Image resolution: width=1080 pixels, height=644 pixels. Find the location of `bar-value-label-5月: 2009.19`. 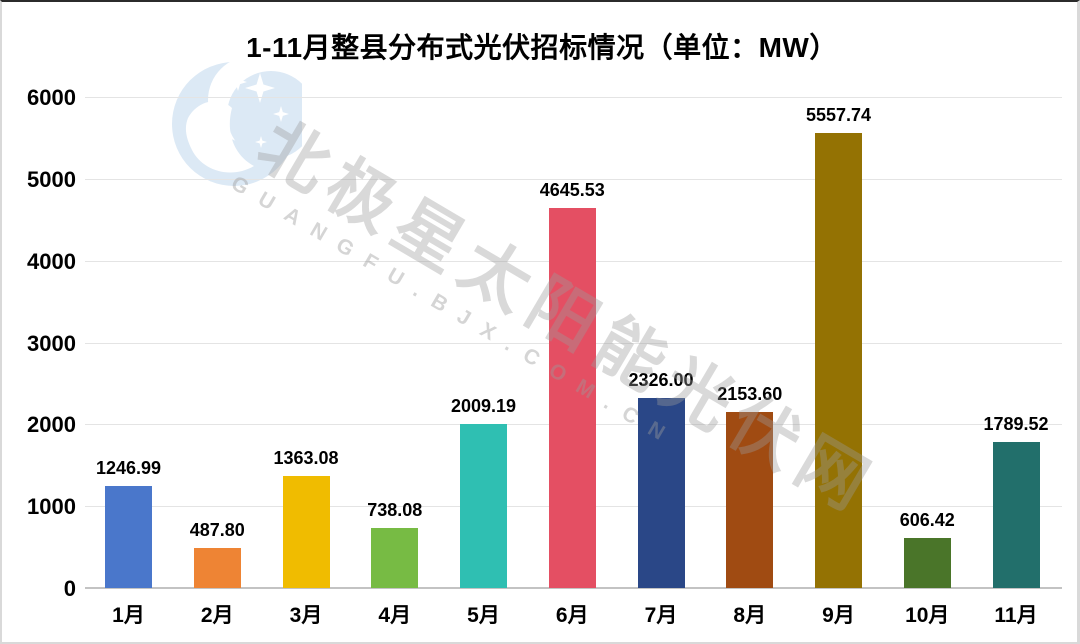

bar-value-label-5月: 2009.19 is located at coordinates (483, 405).